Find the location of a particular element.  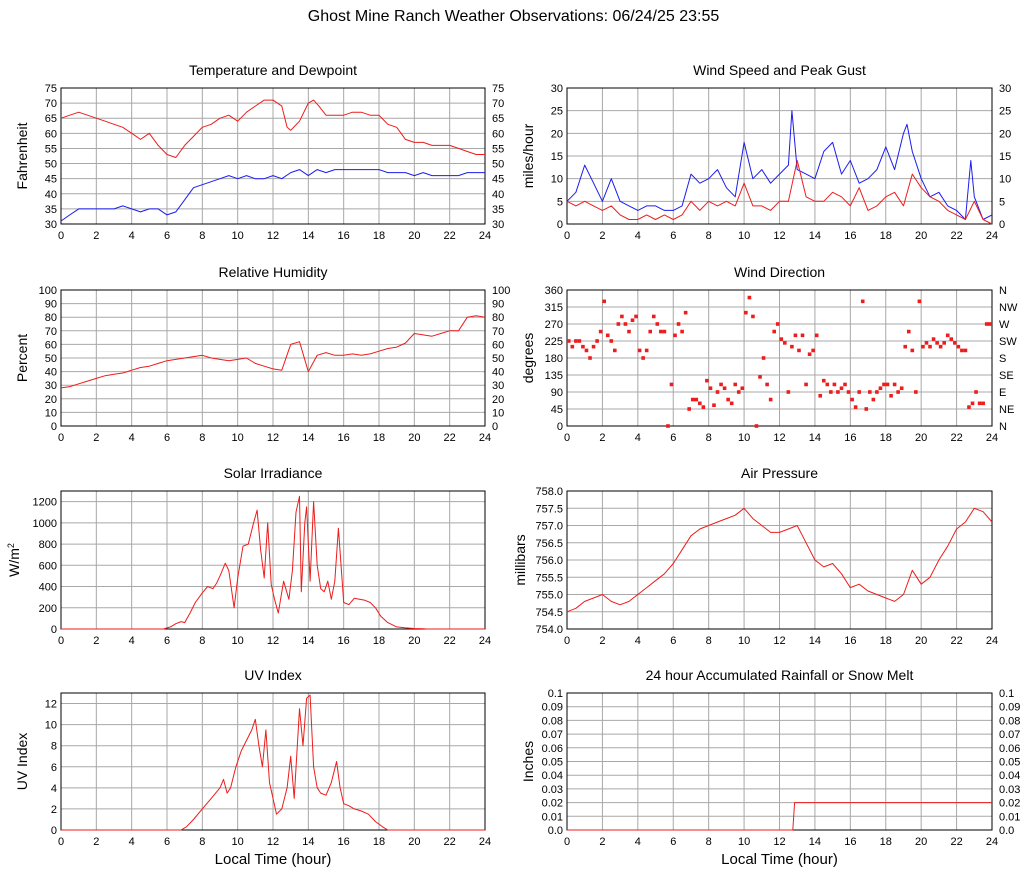

x-tick-label: 6 is located at coordinates (167, 438).